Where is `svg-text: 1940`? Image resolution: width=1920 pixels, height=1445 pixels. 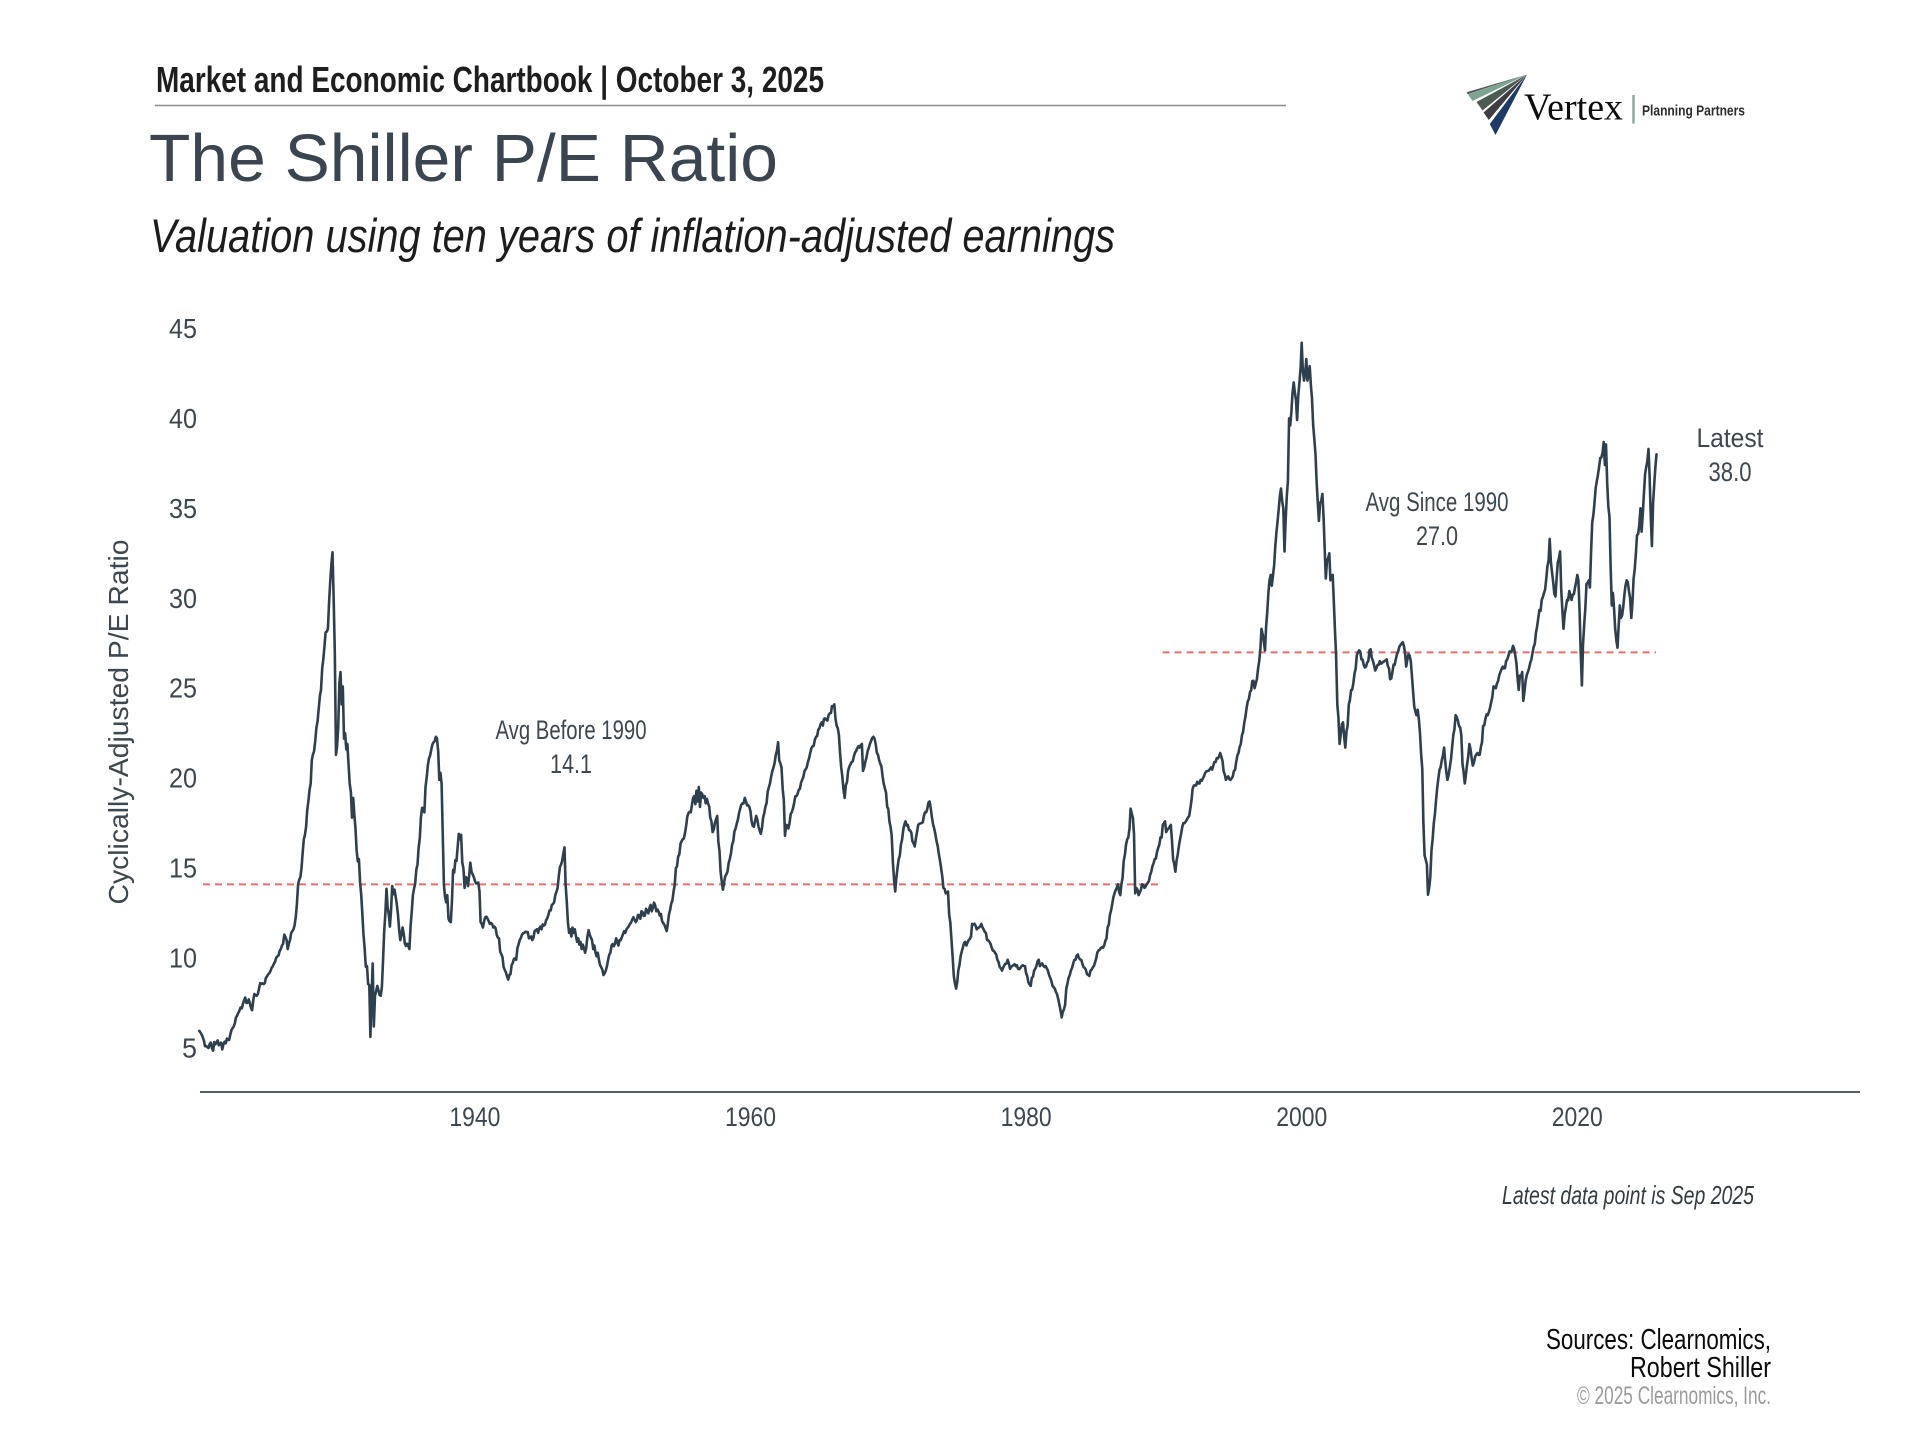
svg-text: 1940 is located at coordinates (474, 1117).